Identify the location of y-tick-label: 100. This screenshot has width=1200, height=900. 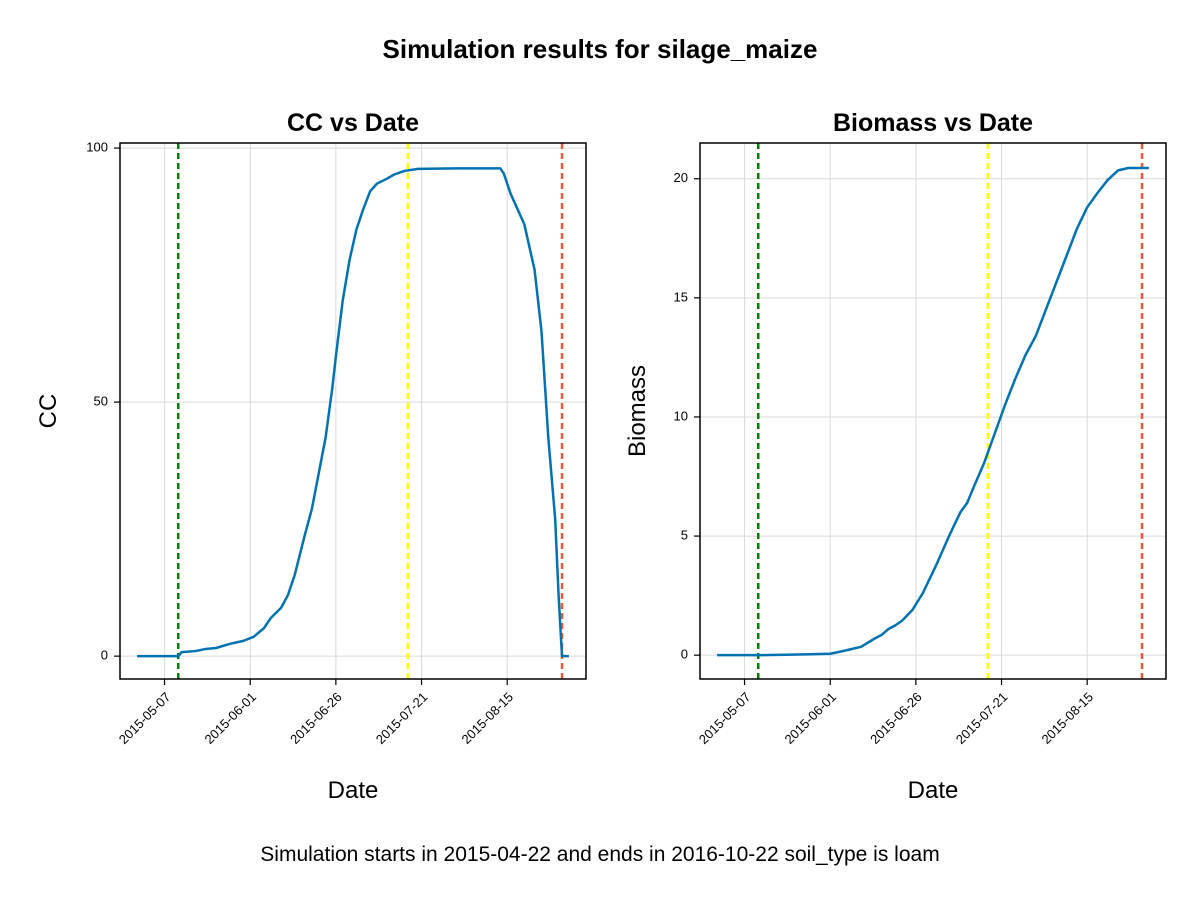
(97, 147).